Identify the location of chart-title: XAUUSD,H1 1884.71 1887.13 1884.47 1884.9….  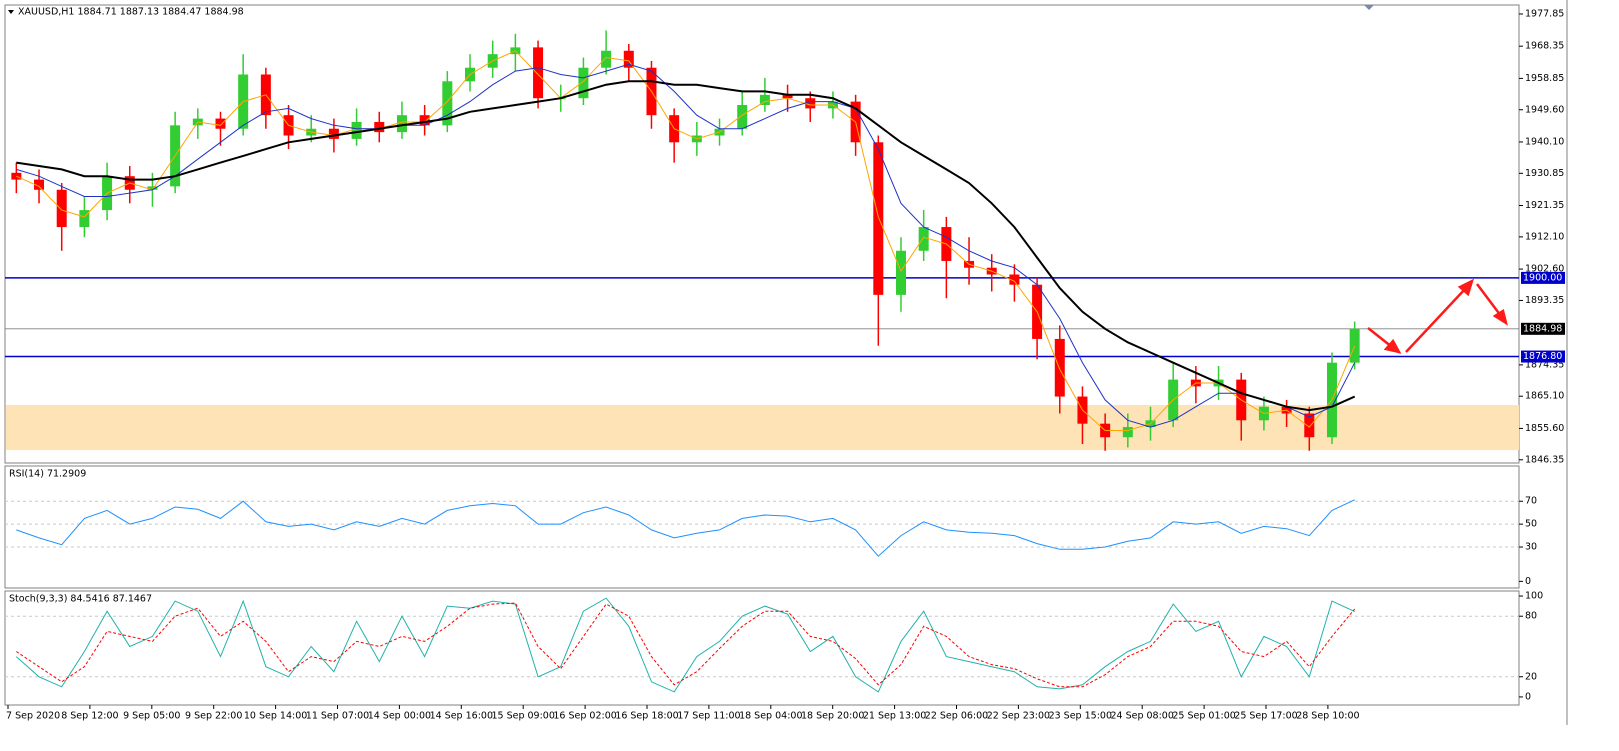
(131, 12).